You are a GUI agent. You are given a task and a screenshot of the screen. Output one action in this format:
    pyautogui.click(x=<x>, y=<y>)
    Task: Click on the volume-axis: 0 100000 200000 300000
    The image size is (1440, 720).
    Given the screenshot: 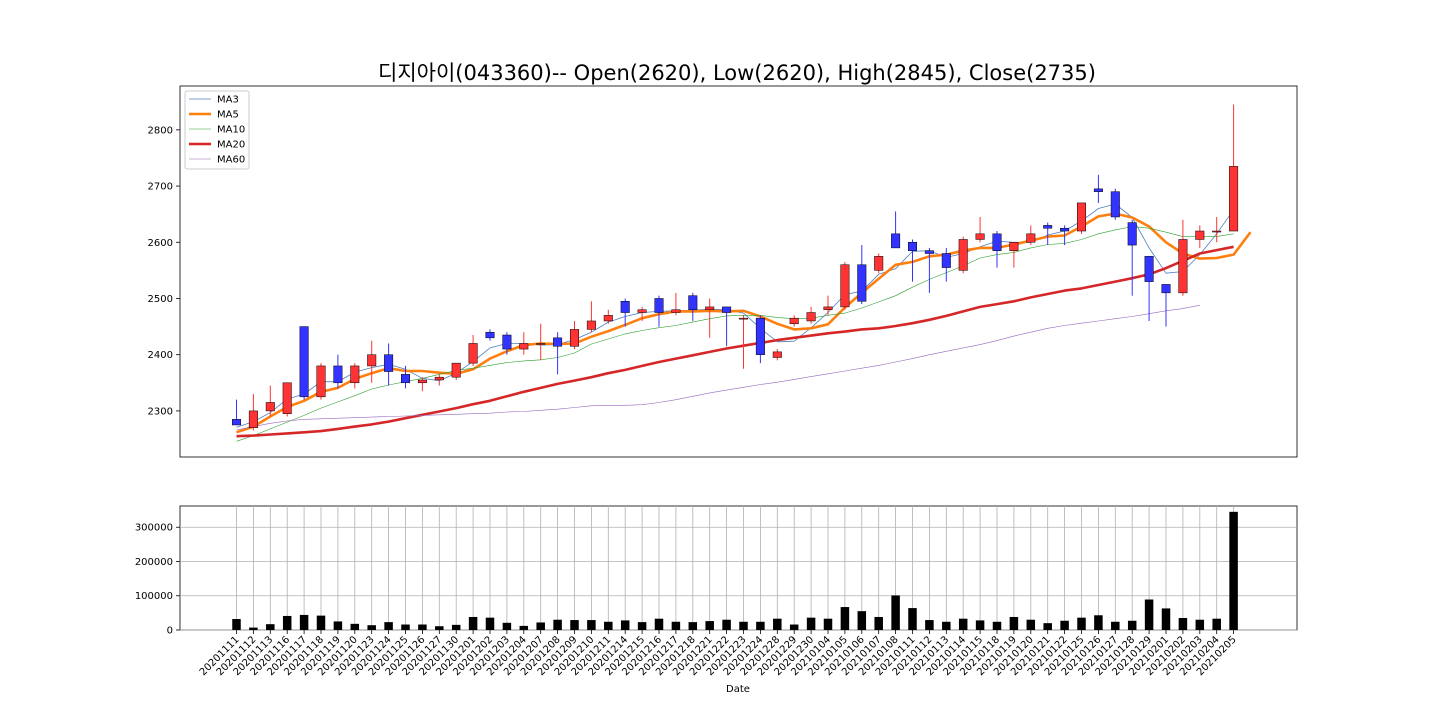 What is the action you would take?
    pyautogui.click(x=157, y=580)
    